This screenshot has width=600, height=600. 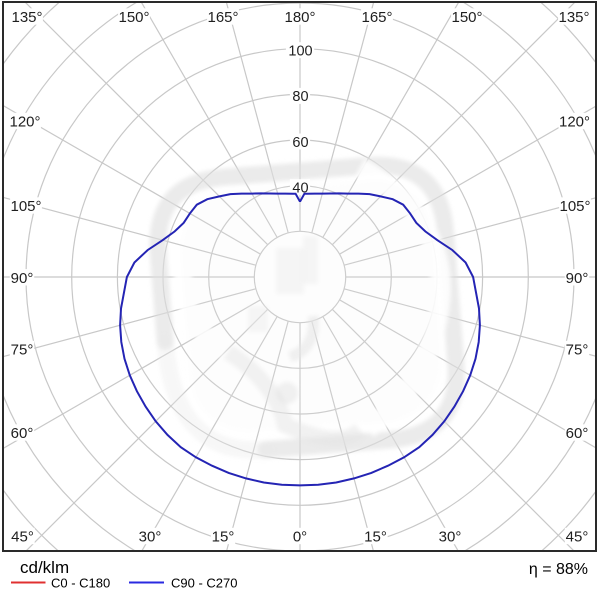 I want to click on svg-text: η = 88%, so click(x=558, y=569).